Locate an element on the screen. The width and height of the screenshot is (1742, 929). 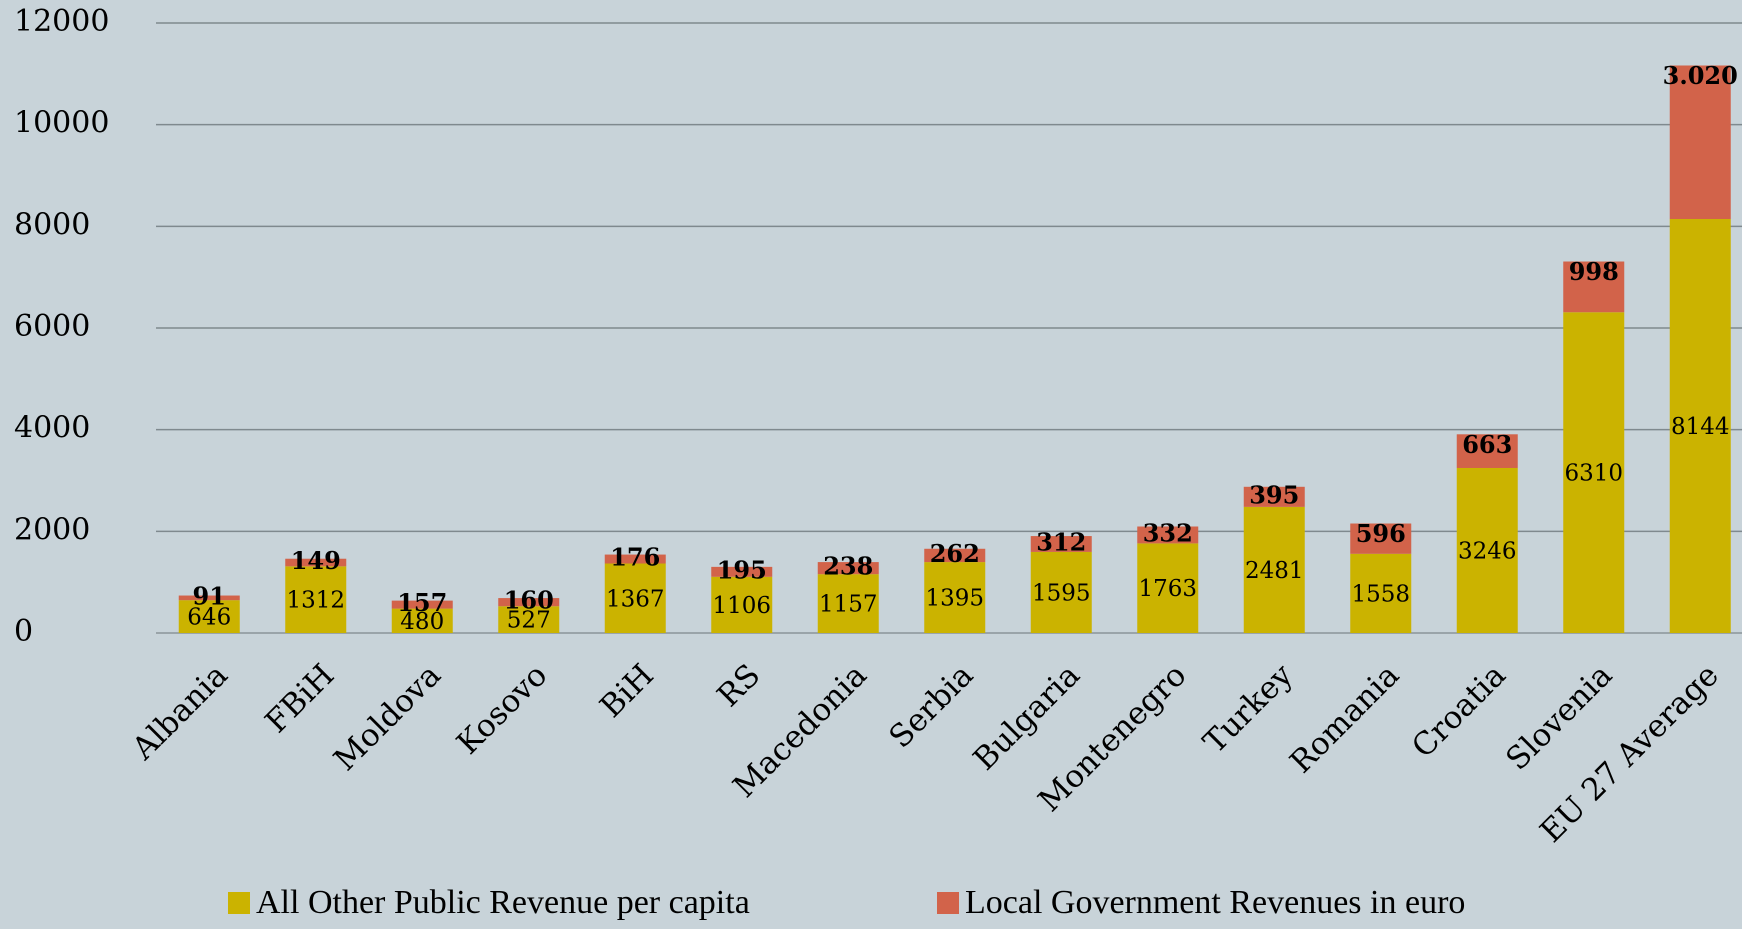
y-tick-label: 6000 is located at coordinates (52, 326).